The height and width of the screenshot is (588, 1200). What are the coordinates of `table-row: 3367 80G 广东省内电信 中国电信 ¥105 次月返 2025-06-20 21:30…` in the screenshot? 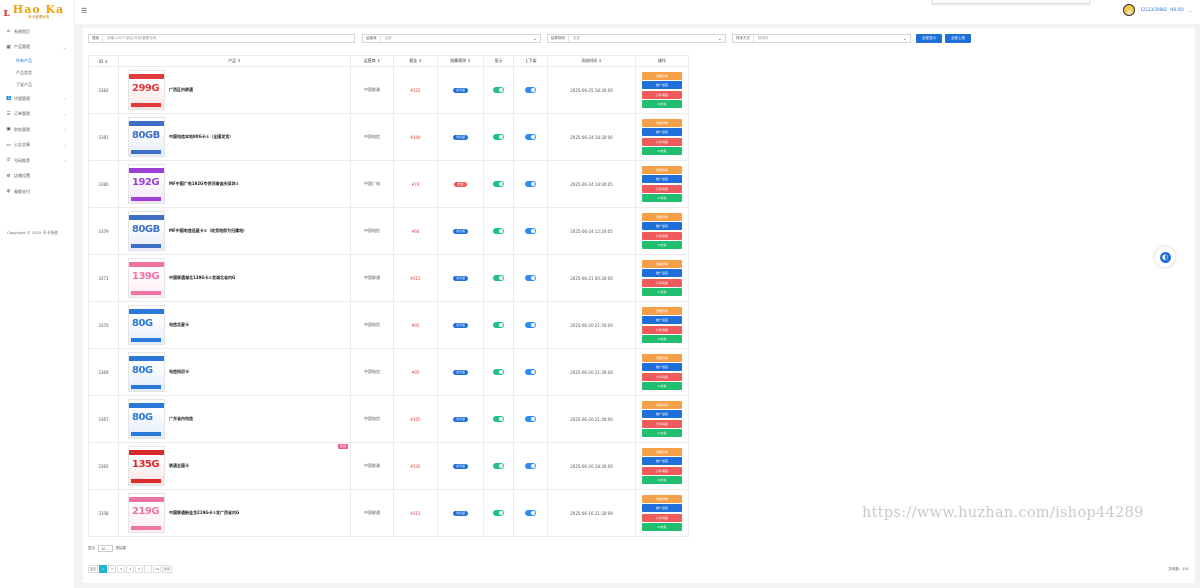 It's located at (388, 419).